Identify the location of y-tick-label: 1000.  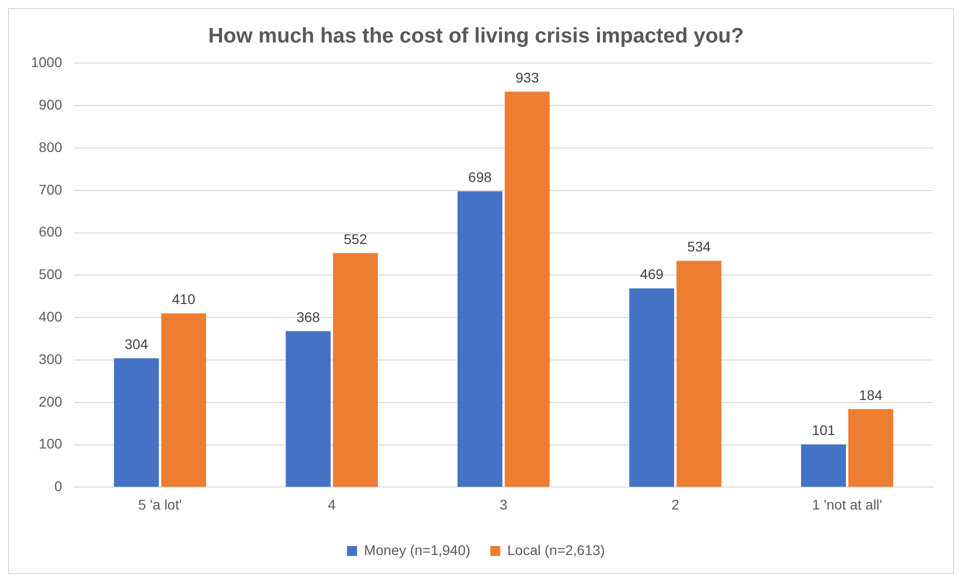
(46, 62).